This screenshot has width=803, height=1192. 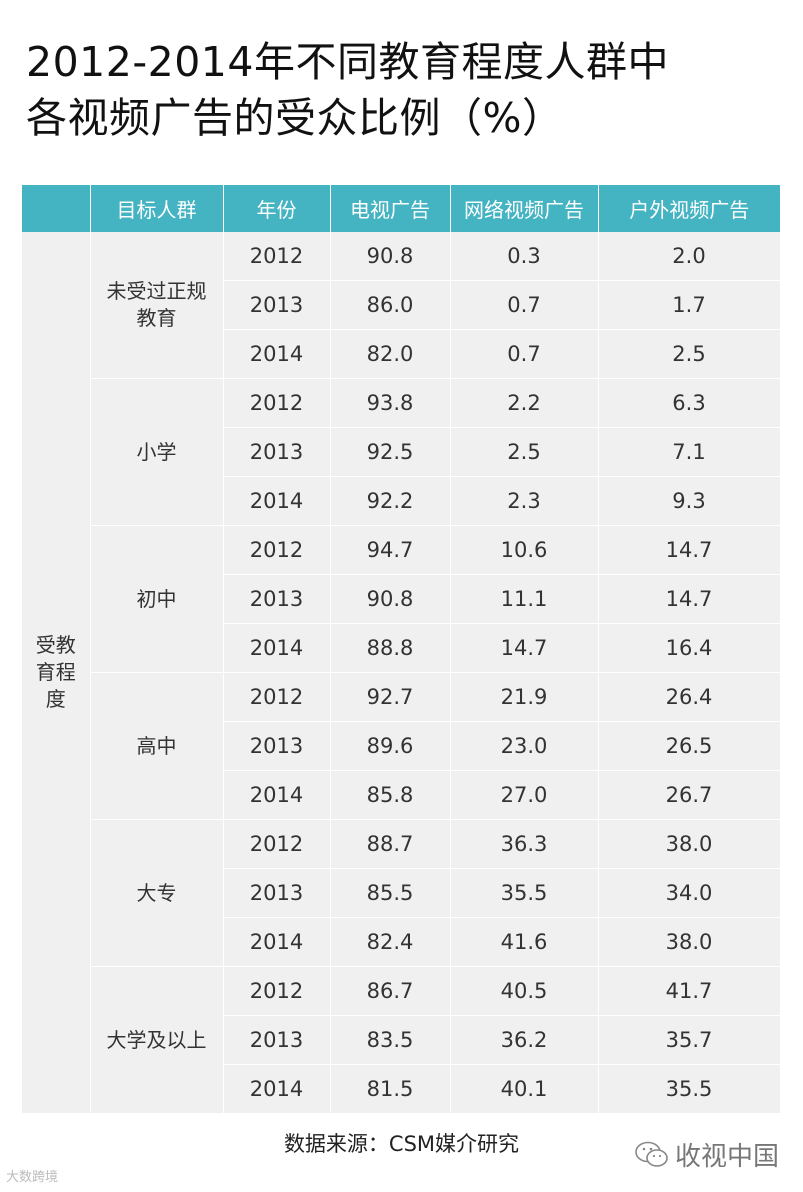 What do you see at coordinates (390, 208) in the screenshot?
I see `column-header: 电视广告` at bounding box center [390, 208].